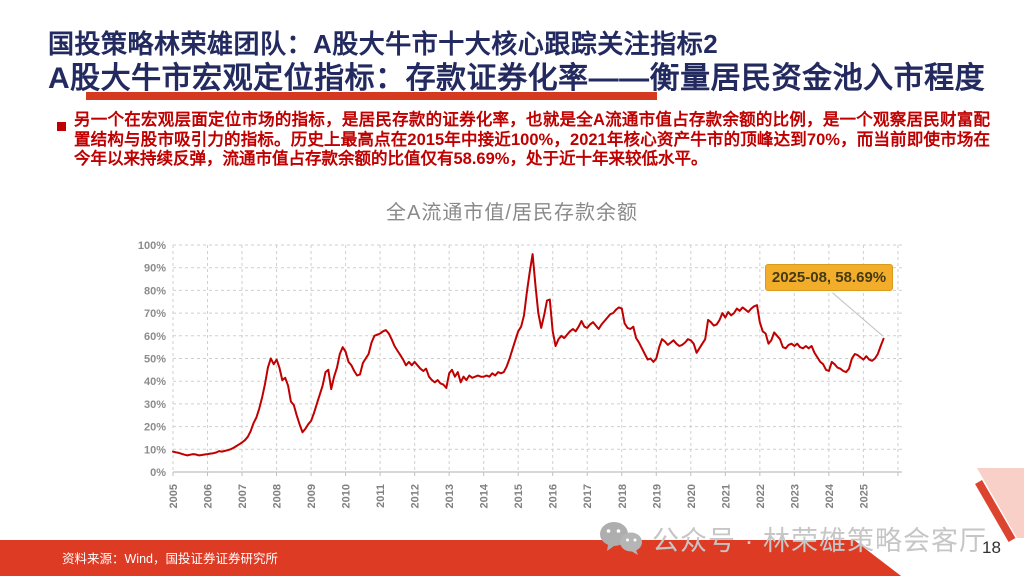 The width and height of the screenshot is (1024, 576). What do you see at coordinates (991, 547) in the screenshot?
I see `page-number: 18` at bounding box center [991, 547].